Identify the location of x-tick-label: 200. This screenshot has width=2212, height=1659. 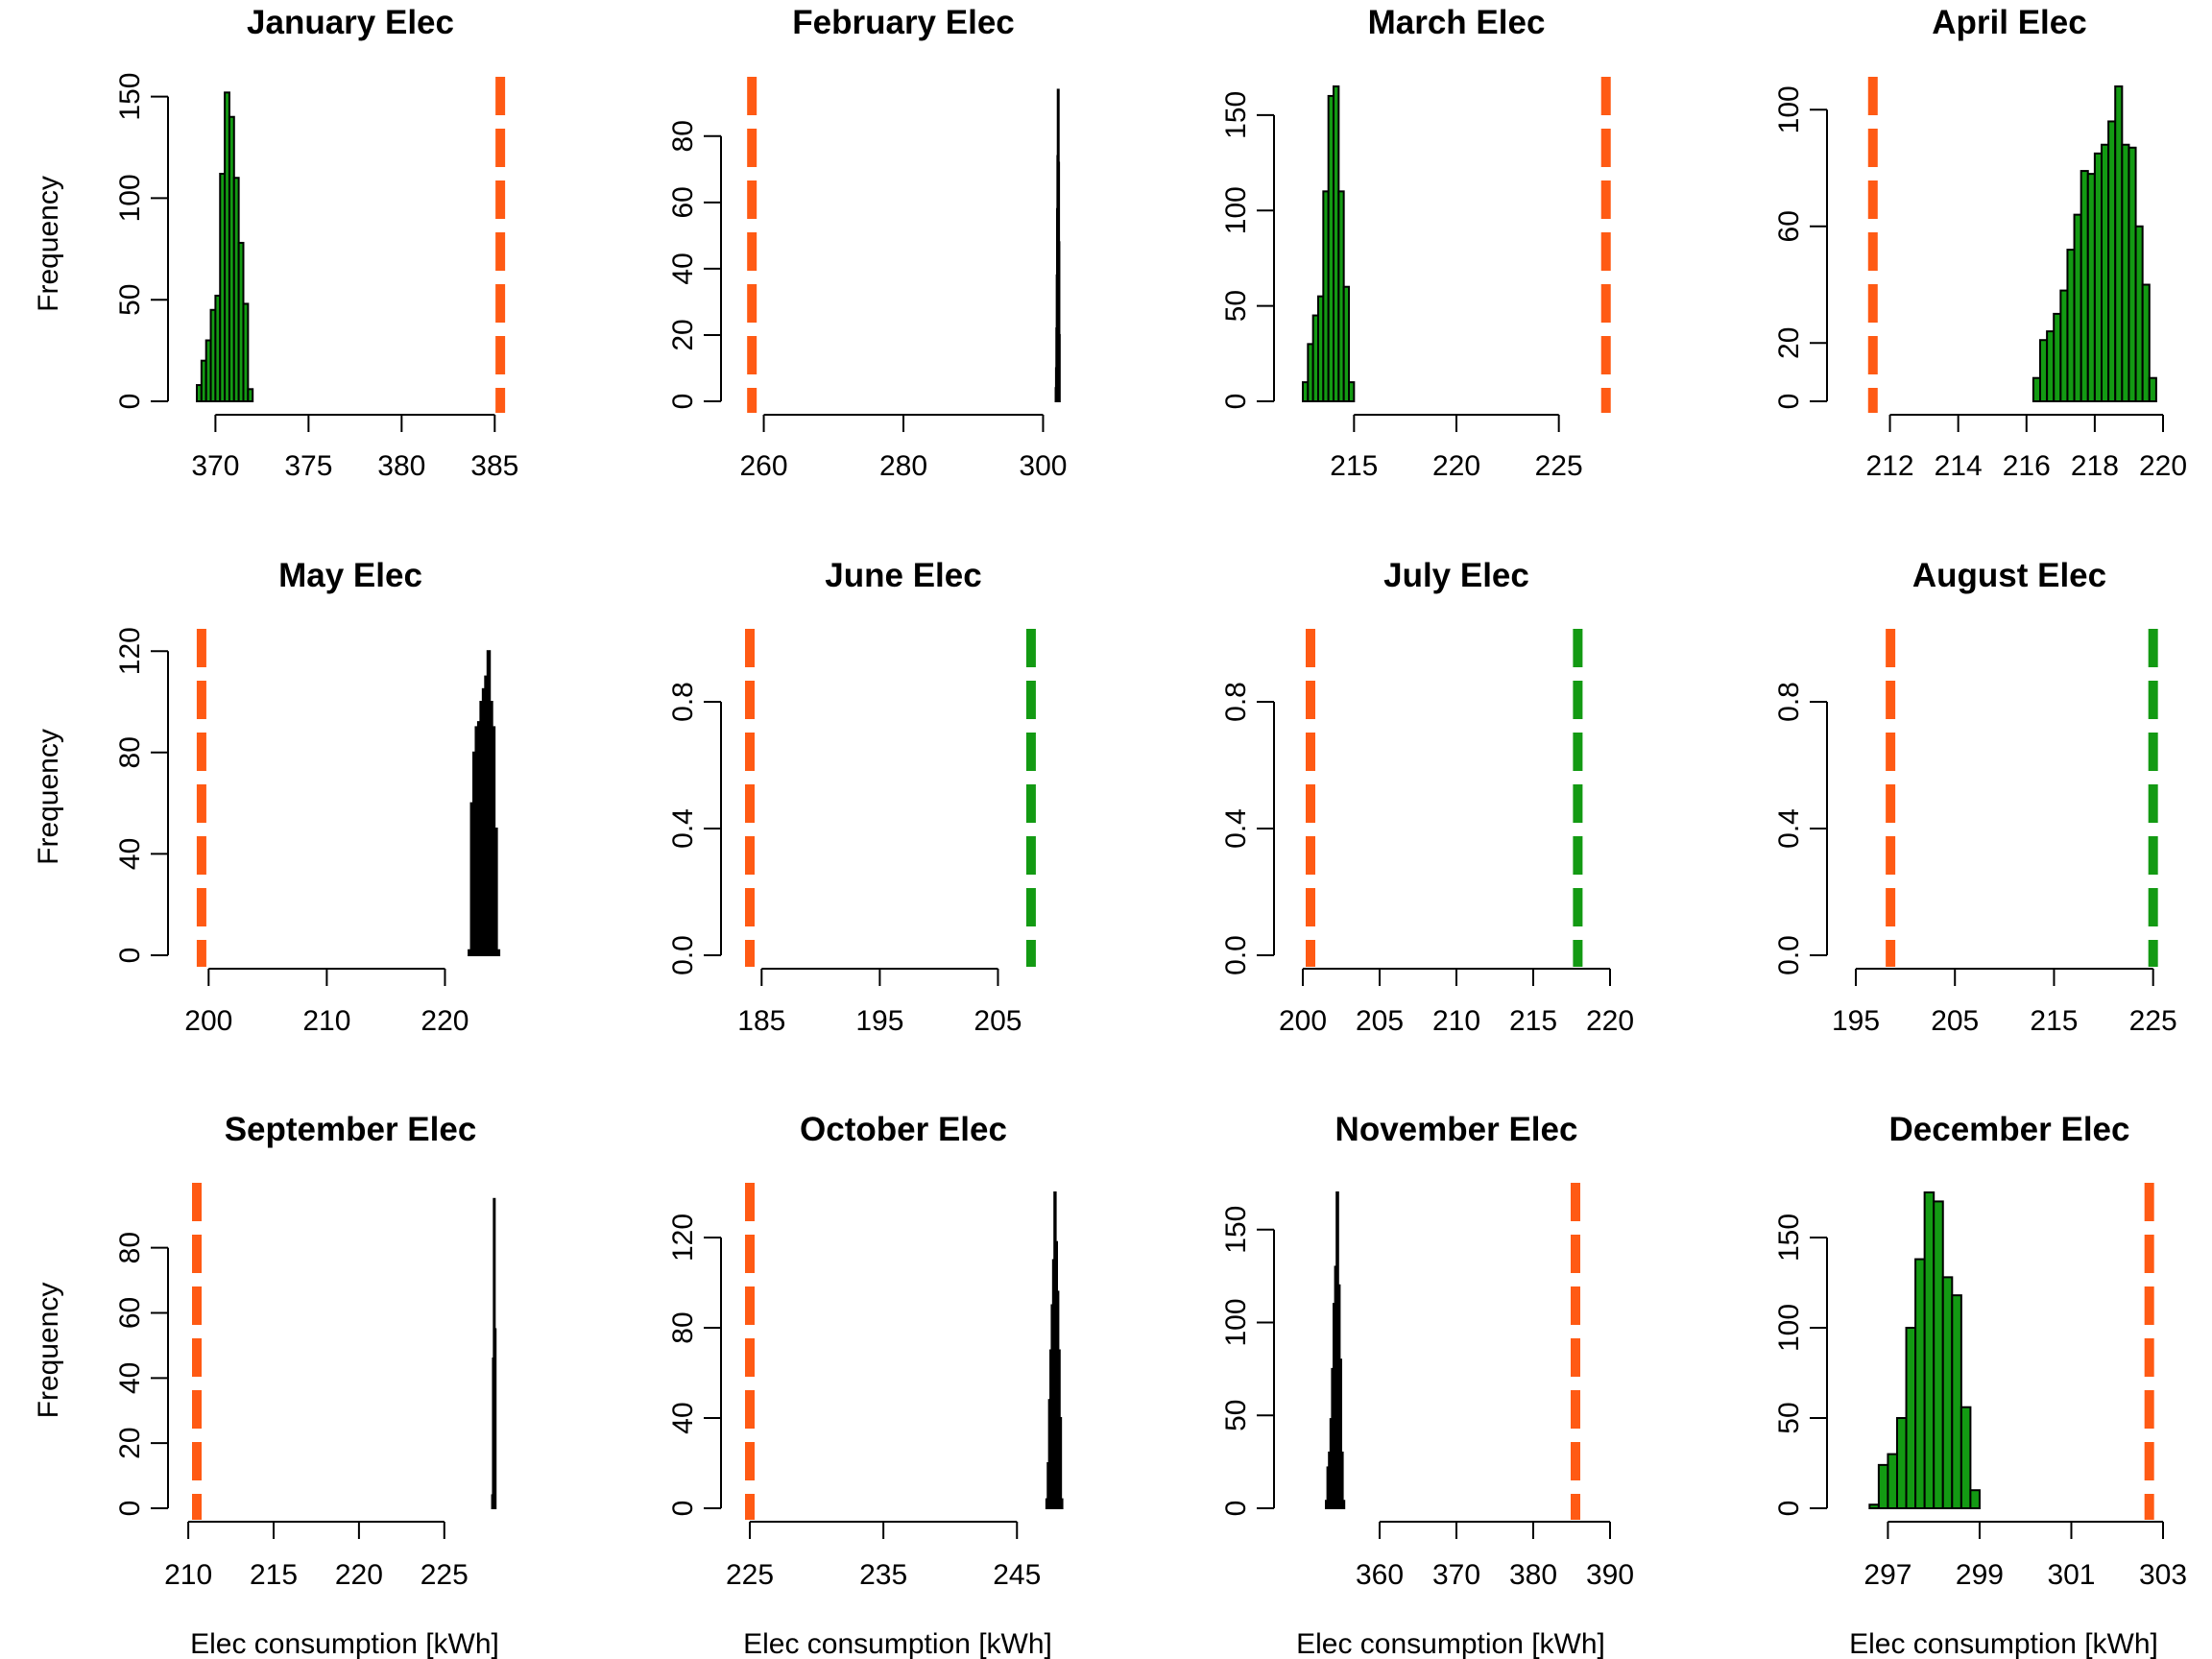
(1303, 1021).